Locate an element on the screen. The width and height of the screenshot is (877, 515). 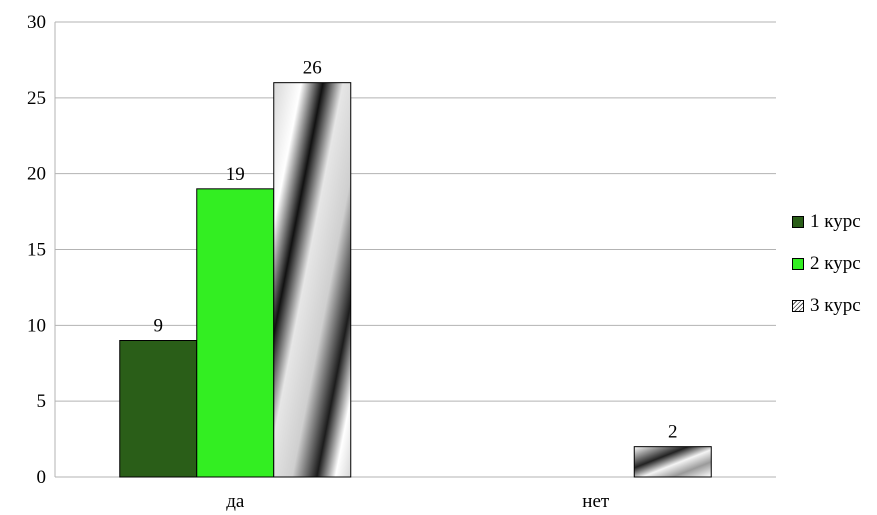
legend-item: 2 курс is located at coordinates (826, 264).